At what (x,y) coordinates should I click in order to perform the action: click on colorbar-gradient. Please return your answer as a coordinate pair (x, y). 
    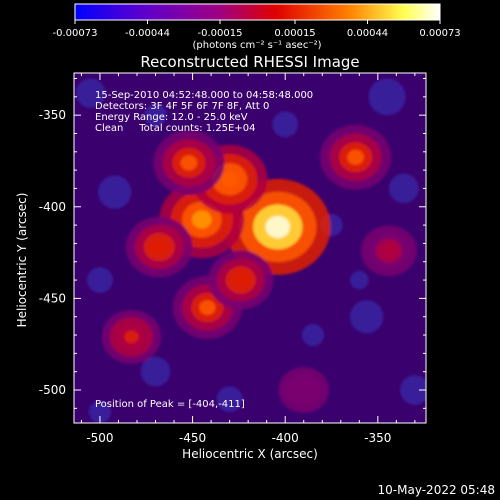
    Looking at the image, I should click on (257, 12).